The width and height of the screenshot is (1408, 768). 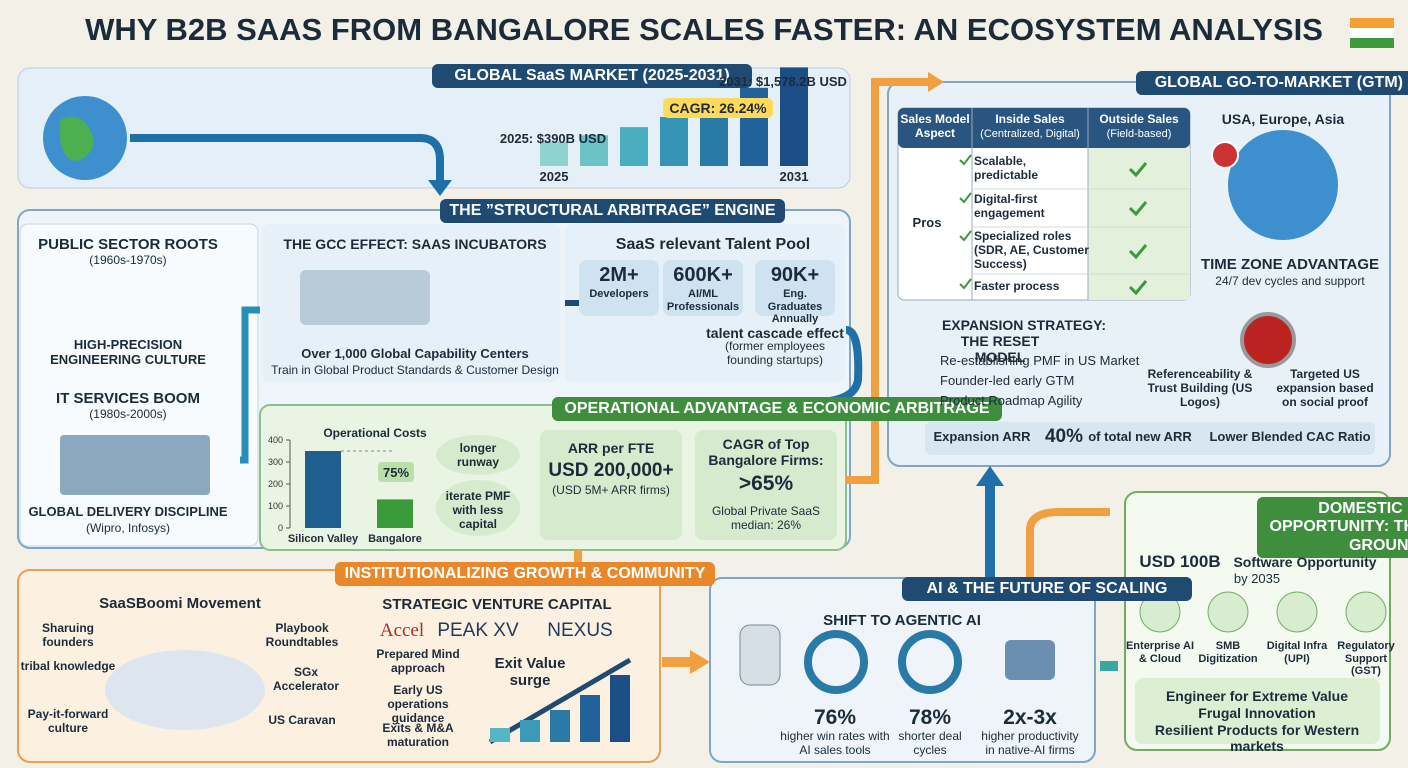 I want to click on label: EXPANSION STRATEGY:, so click(x=1024, y=325).